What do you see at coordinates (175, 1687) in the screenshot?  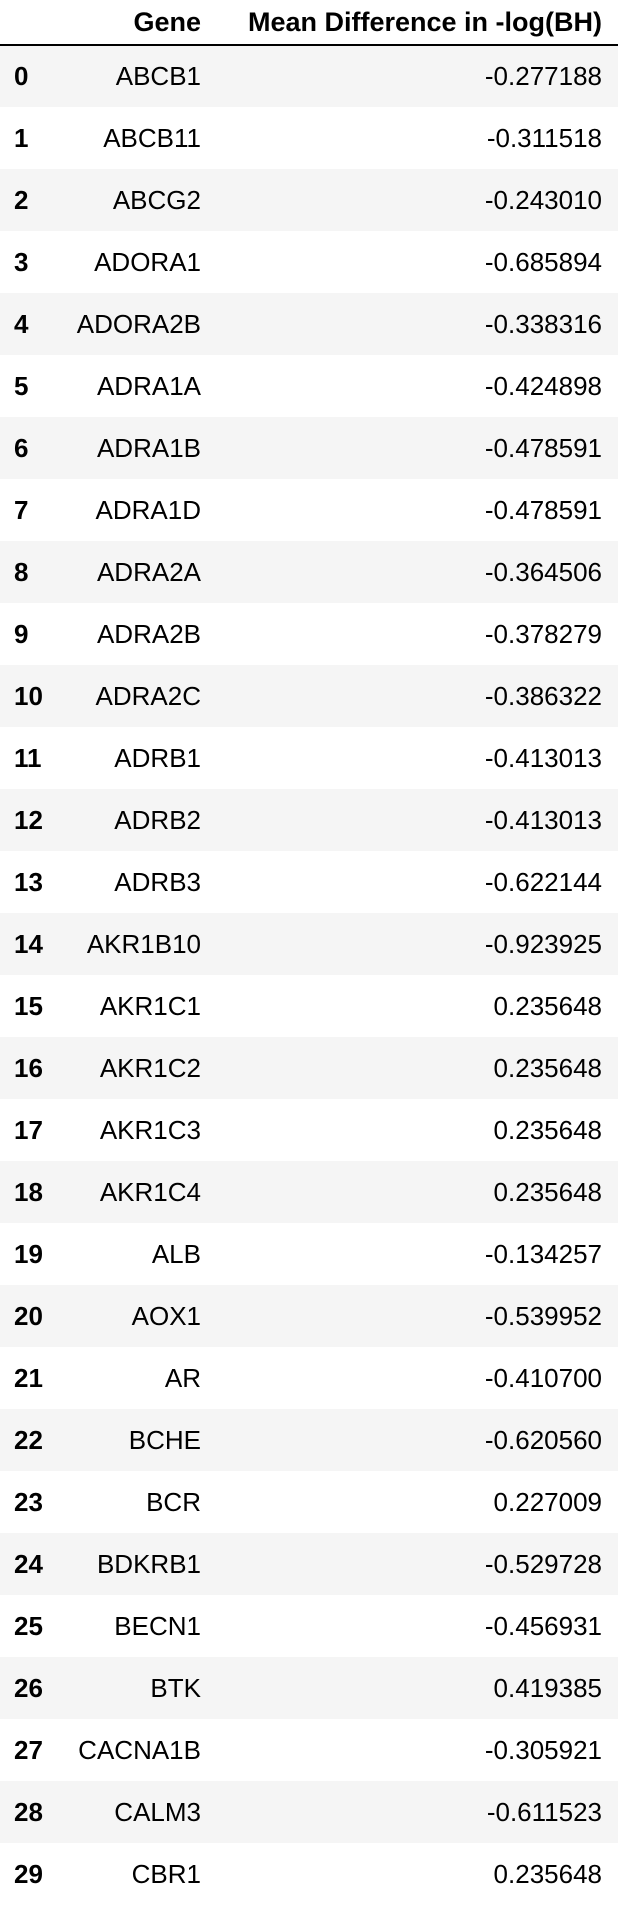 I see `gene-cell: BTK` at bounding box center [175, 1687].